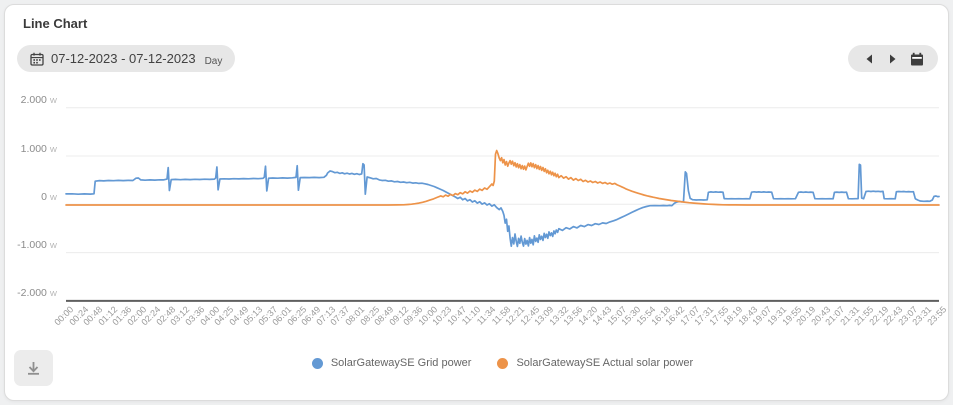 The image size is (953, 405). I want to click on caret-left-icon, so click(869, 59).